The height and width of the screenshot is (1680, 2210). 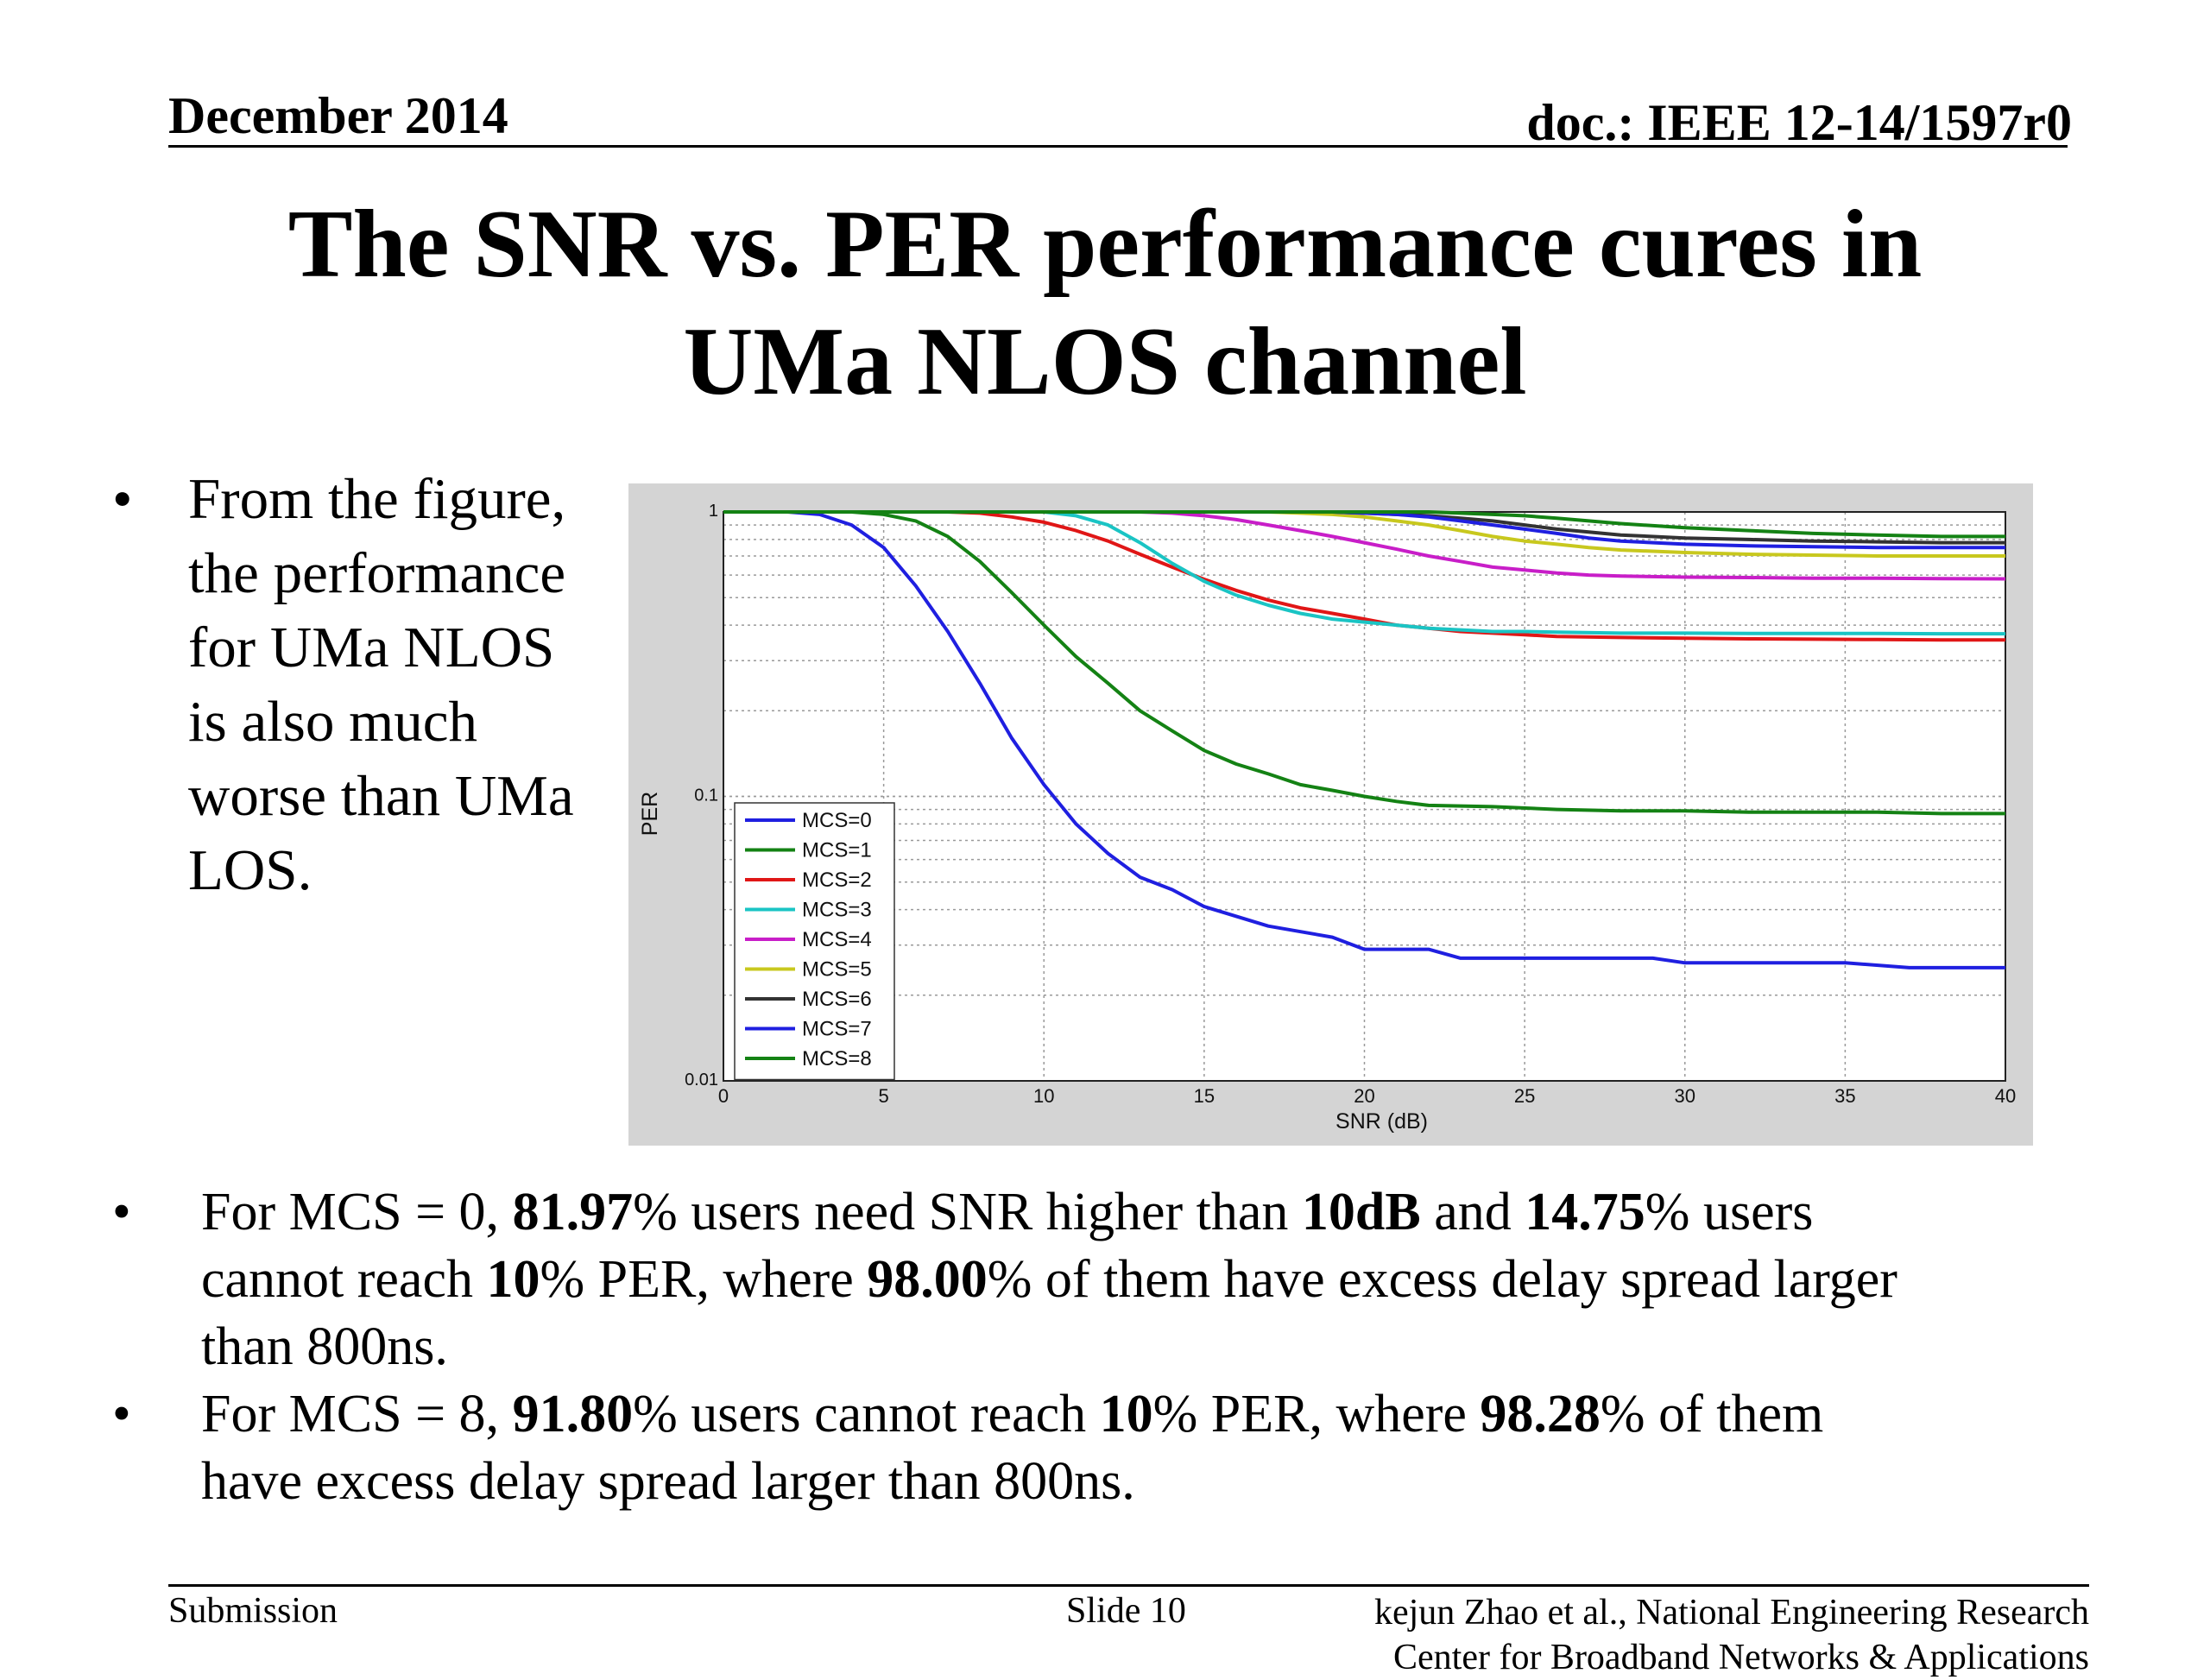 What do you see at coordinates (724, 1096) in the screenshot?
I see `x-tick-label: 0` at bounding box center [724, 1096].